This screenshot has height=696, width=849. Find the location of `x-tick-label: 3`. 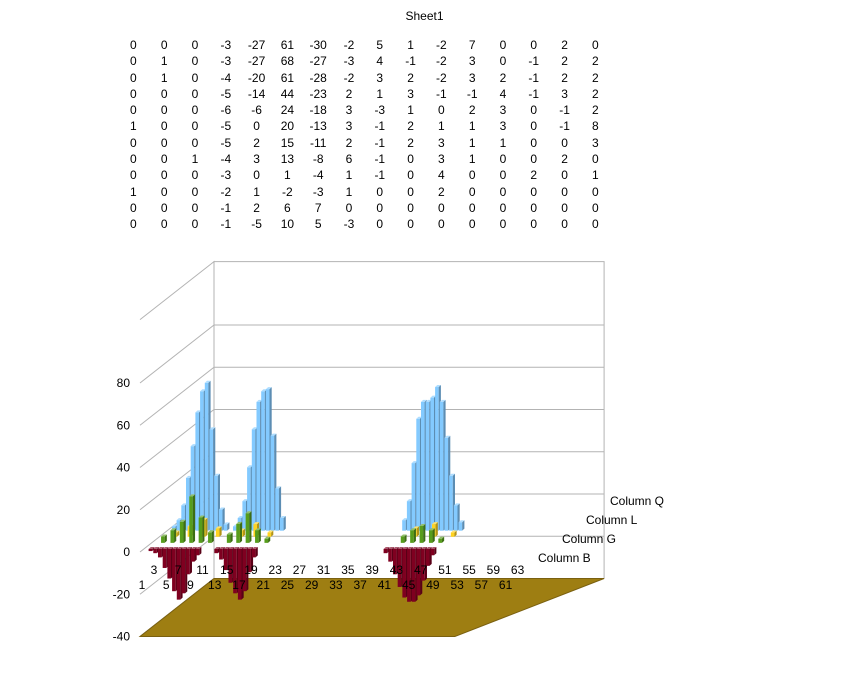

x-tick-label: 3 is located at coordinates (154, 570).